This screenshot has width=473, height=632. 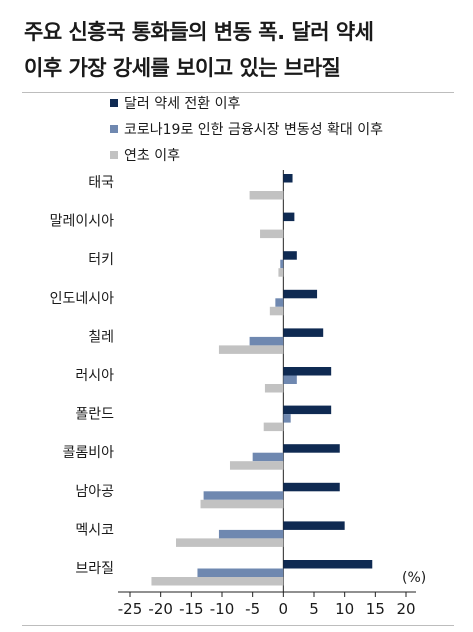 I want to click on category-label-8: 남아공, so click(x=94, y=492).